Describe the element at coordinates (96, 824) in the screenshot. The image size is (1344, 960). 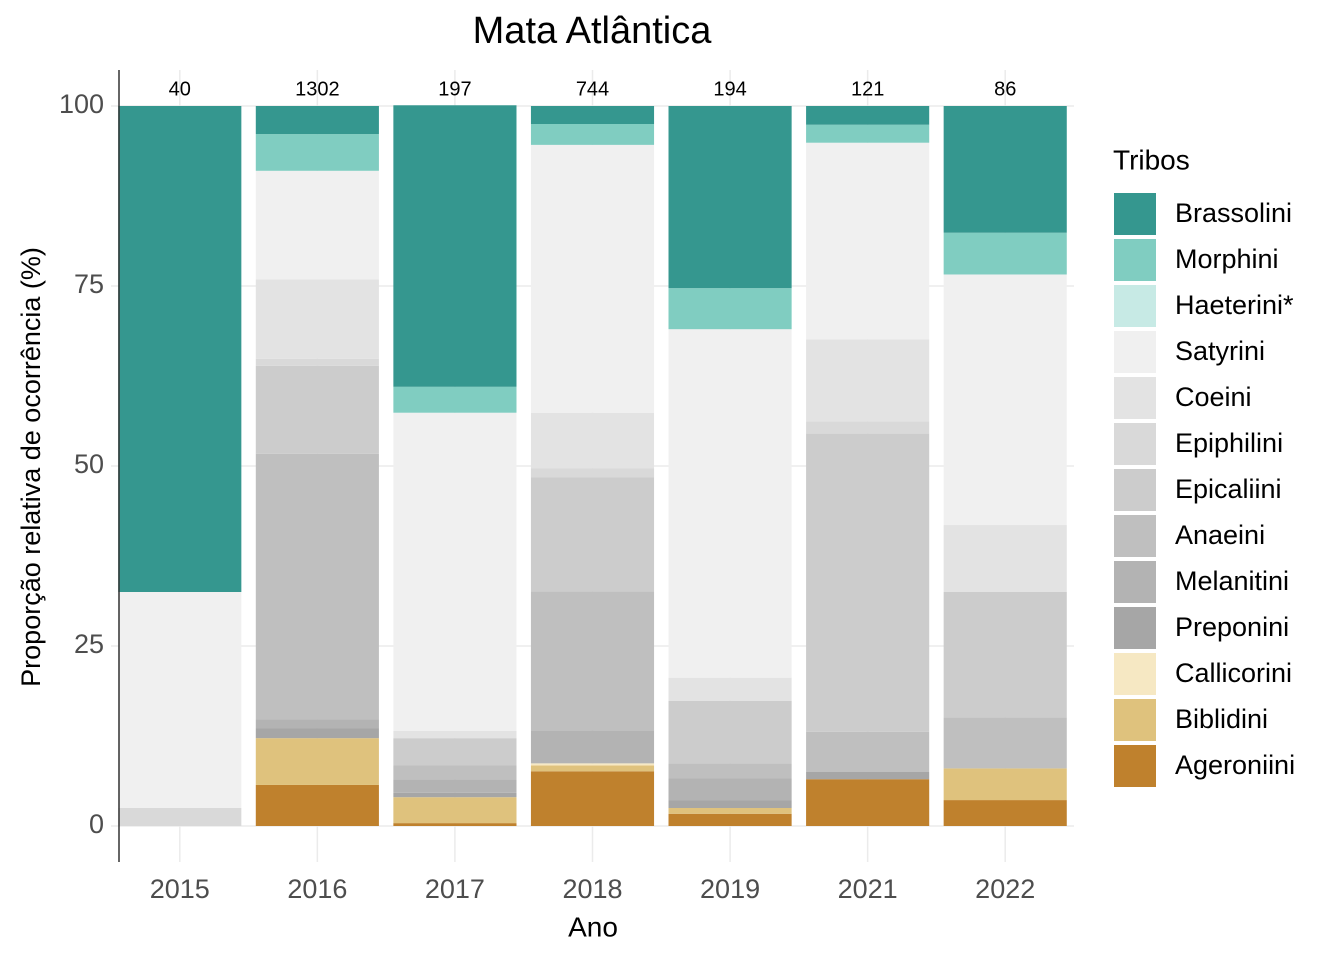
I see `y-tick-label: 0` at that location.